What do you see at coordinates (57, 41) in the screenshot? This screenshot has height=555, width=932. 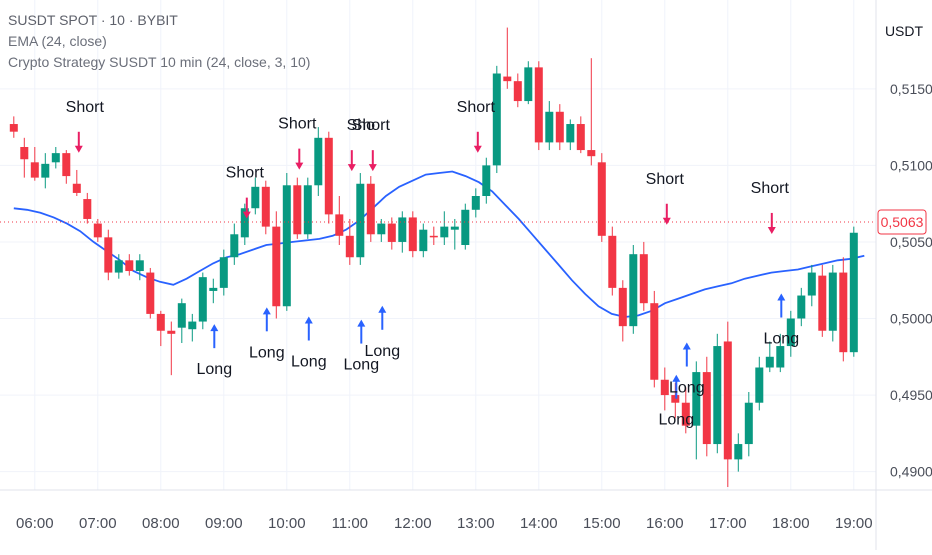 I see `ema-indicator-label: EMA (24, close)` at bounding box center [57, 41].